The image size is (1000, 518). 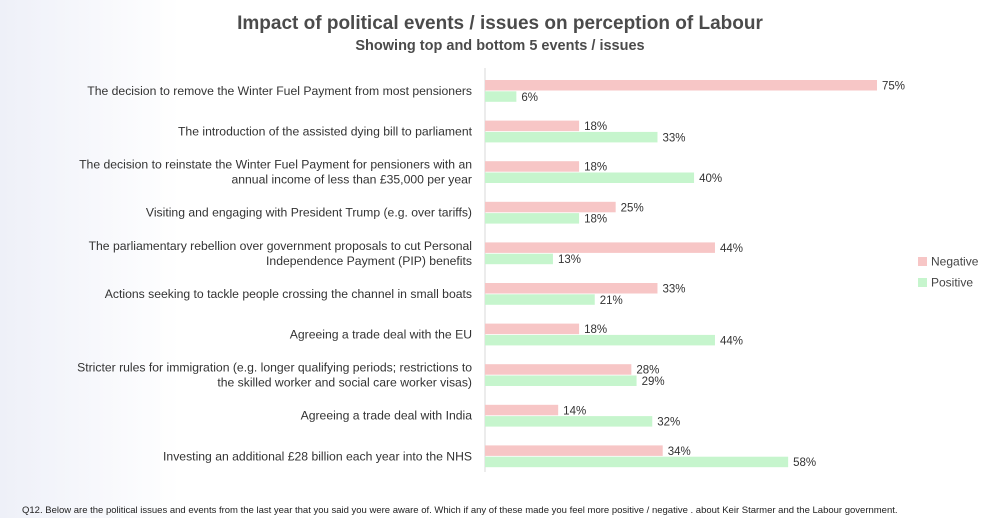 What do you see at coordinates (710, 179) in the screenshot?
I see `positive-data-label: 40%` at bounding box center [710, 179].